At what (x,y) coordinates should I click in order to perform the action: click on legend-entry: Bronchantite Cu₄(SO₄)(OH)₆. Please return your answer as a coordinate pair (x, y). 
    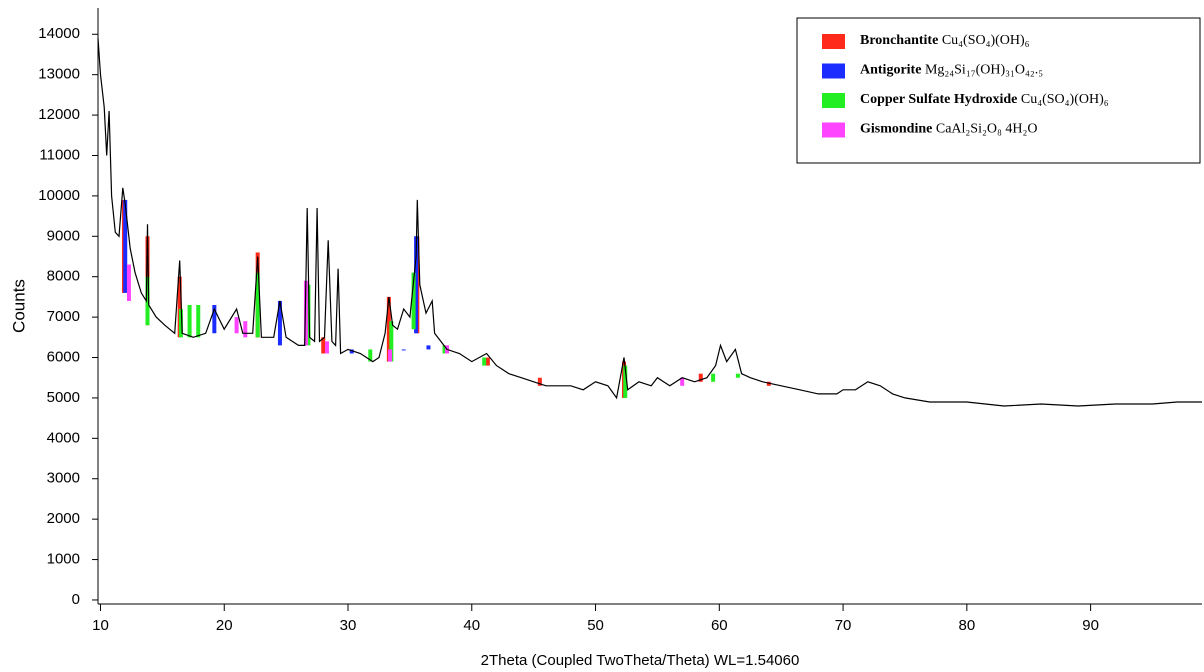
    Looking at the image, I should click on (945, 40).